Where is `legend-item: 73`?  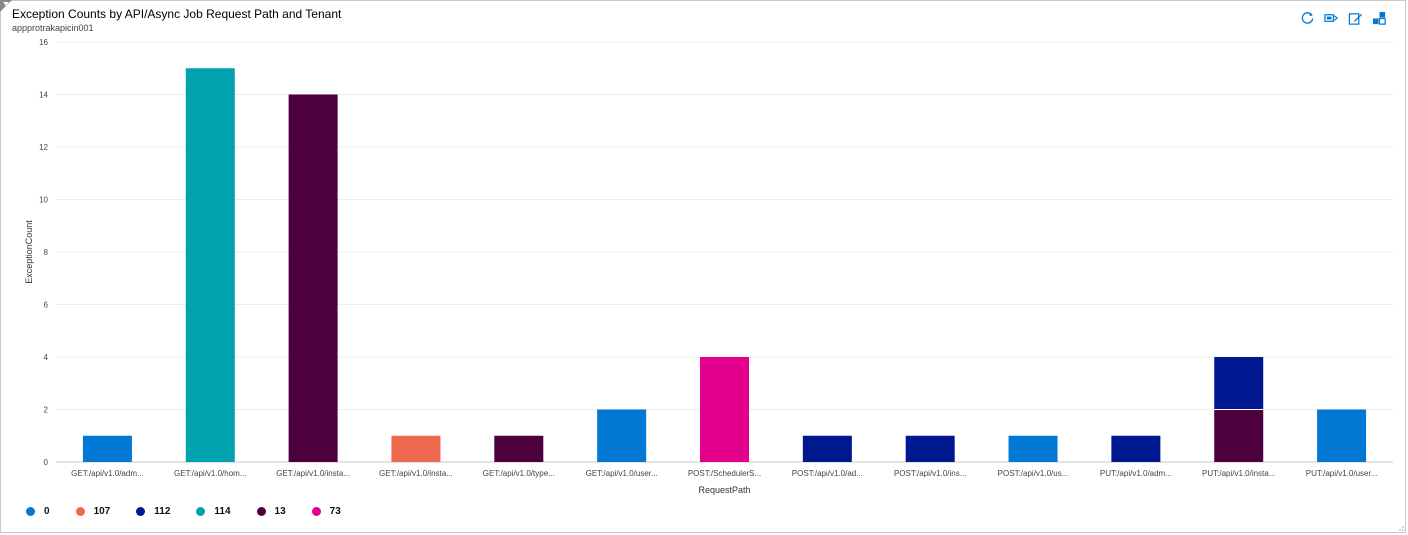 legend-item: 73 is located at coordinates (326, 511).